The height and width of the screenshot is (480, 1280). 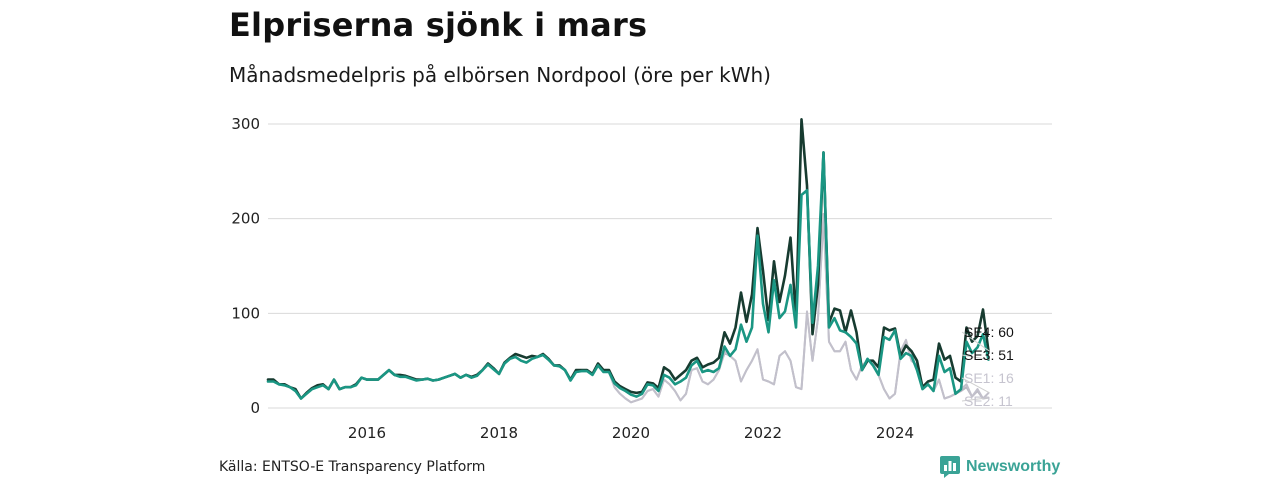 What do you see at coordinates (975, 341) in the screenshot?
I see `leader-line-se4` at bounding box center [975, 341].